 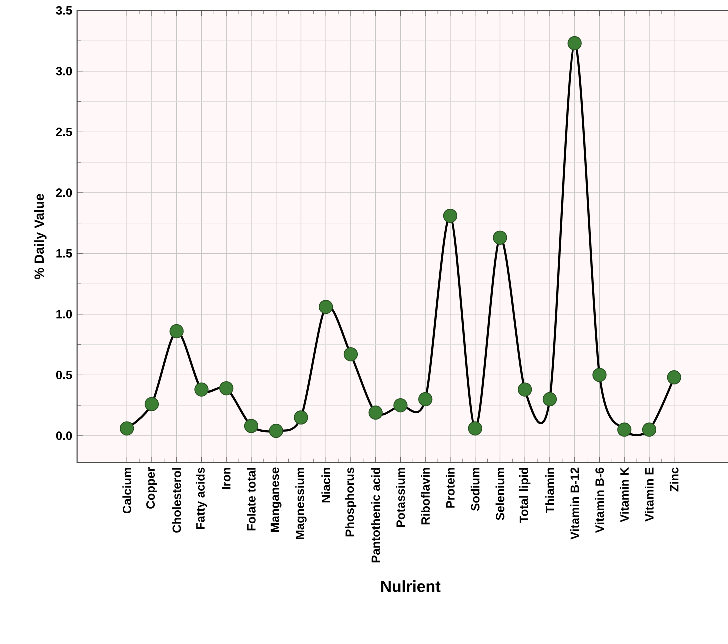 I want to click on x-tick-label: Vitamin K, so click(x=625, y=495).